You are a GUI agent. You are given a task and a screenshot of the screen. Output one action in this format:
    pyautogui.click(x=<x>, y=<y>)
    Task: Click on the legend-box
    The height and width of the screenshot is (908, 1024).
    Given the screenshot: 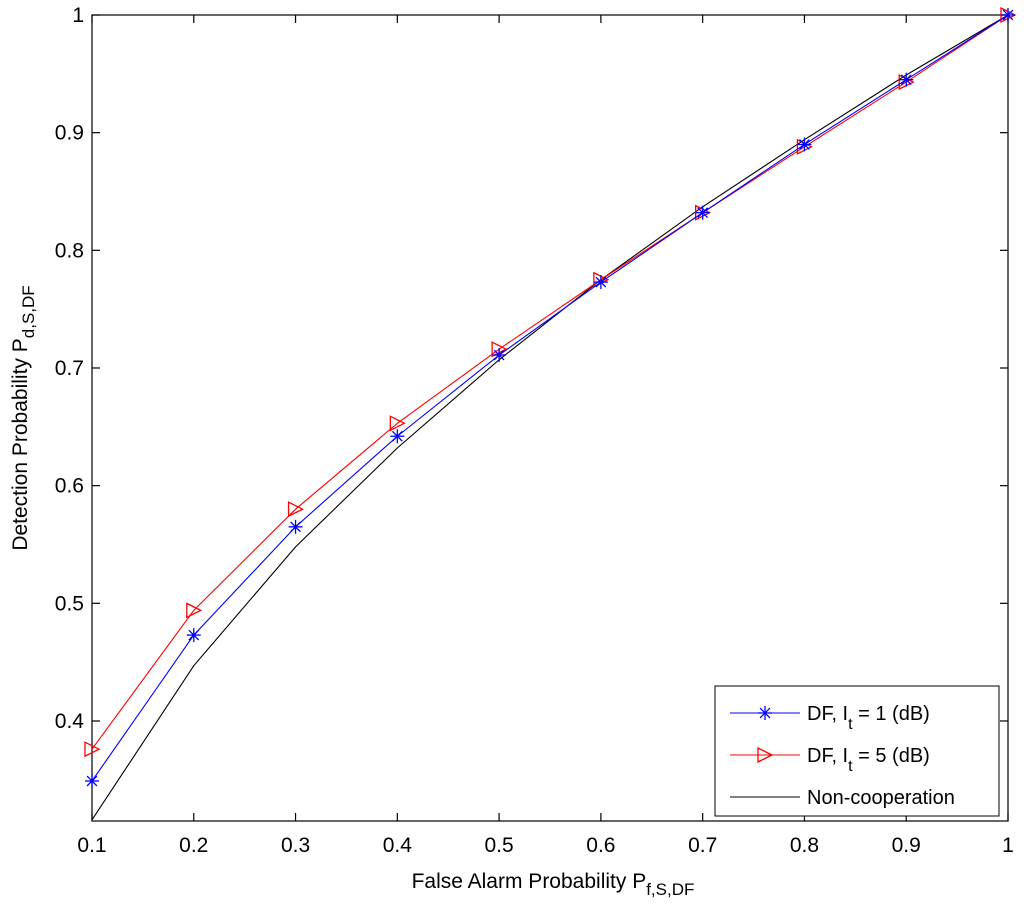 What is the action you would take?
    pyautogui.click(x=857, y=751)
    